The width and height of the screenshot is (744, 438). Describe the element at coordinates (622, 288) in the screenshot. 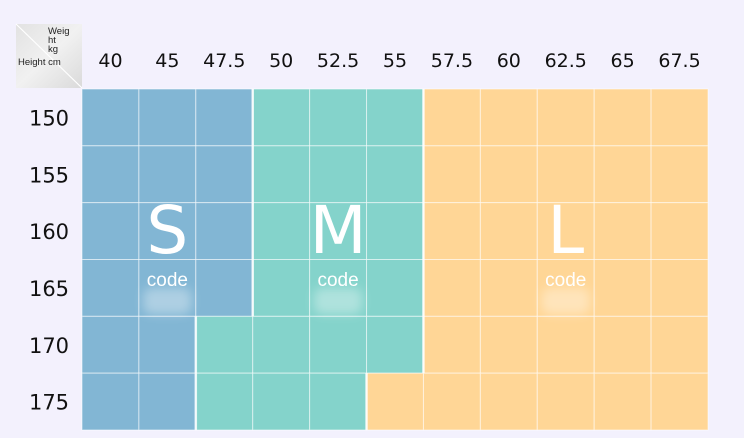

I see `grid-cell-65kg-165cm` at that location.